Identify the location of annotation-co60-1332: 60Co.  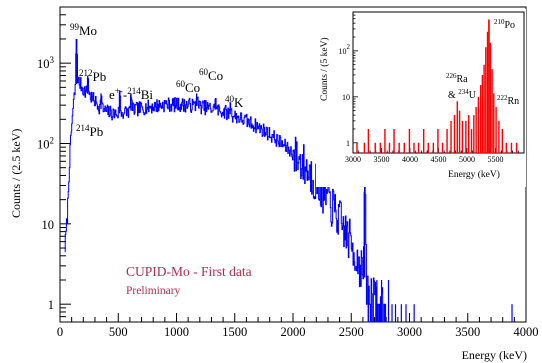
(211, 75).